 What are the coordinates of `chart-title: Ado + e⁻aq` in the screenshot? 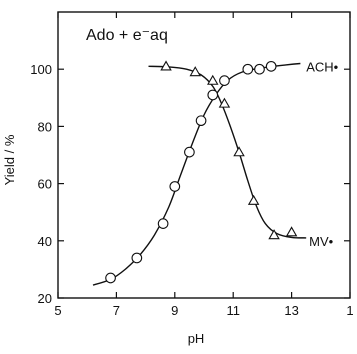 It's located at (127, 35).